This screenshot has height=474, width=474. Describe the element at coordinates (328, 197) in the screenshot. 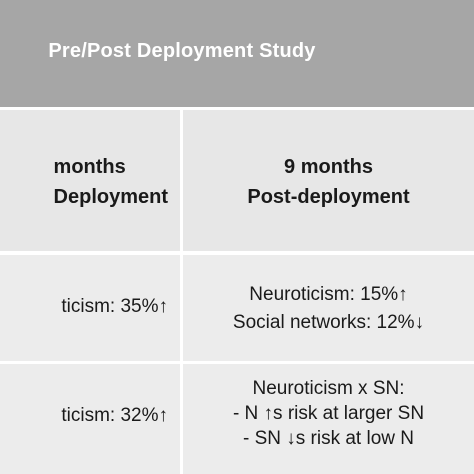

I see `header-post-line-2: Post-deployment` at that location.